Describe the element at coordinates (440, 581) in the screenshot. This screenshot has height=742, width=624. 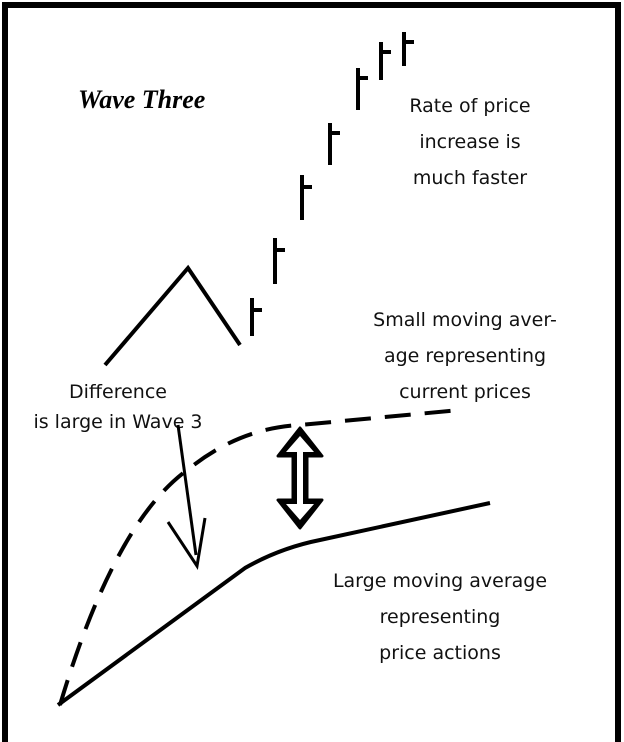
I see `annotation-line: Large moving average` at that location.